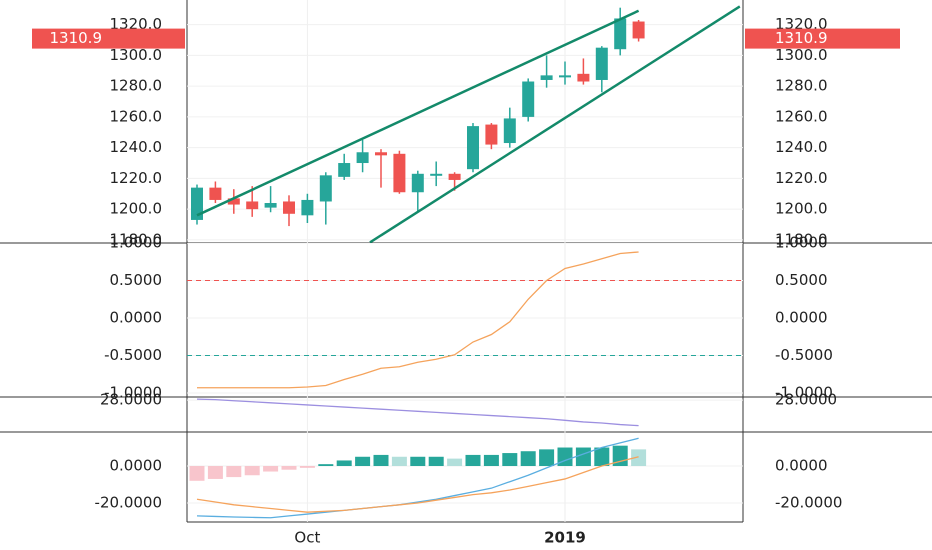  What do you see at coordinates (136, 243) in the screenshot?
I see `y-tick-label: 1.0000` at bounding box center [136, 243].